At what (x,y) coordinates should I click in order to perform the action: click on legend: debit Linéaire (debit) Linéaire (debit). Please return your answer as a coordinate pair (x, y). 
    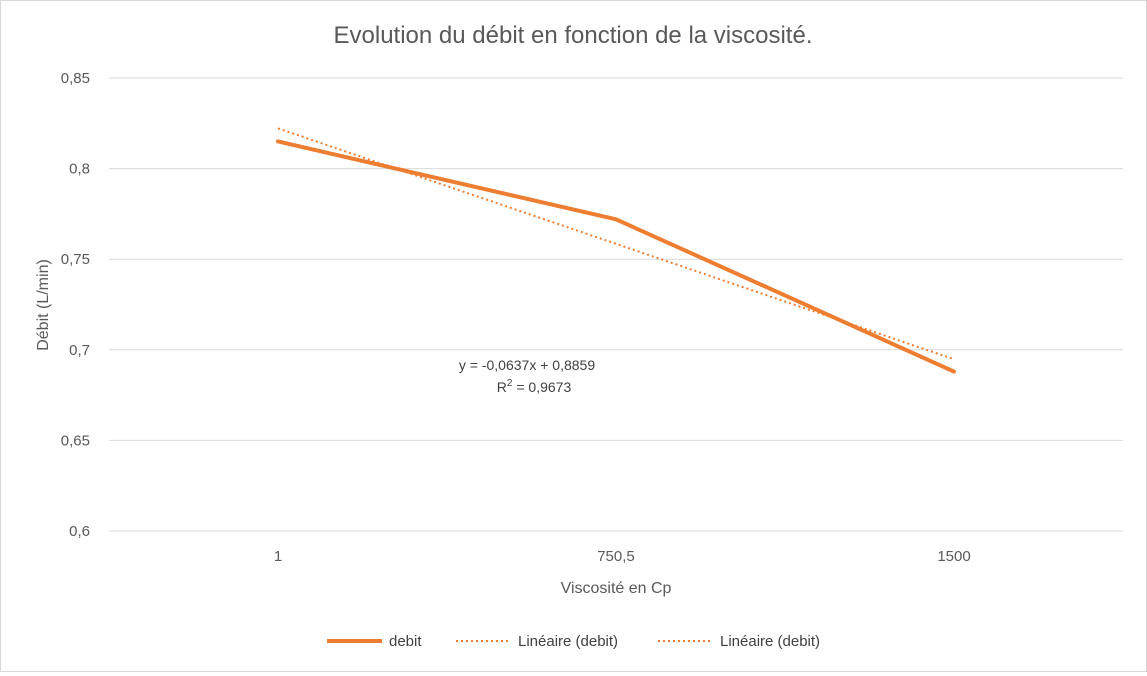
    Looking at the image, I should click on (573, 641).